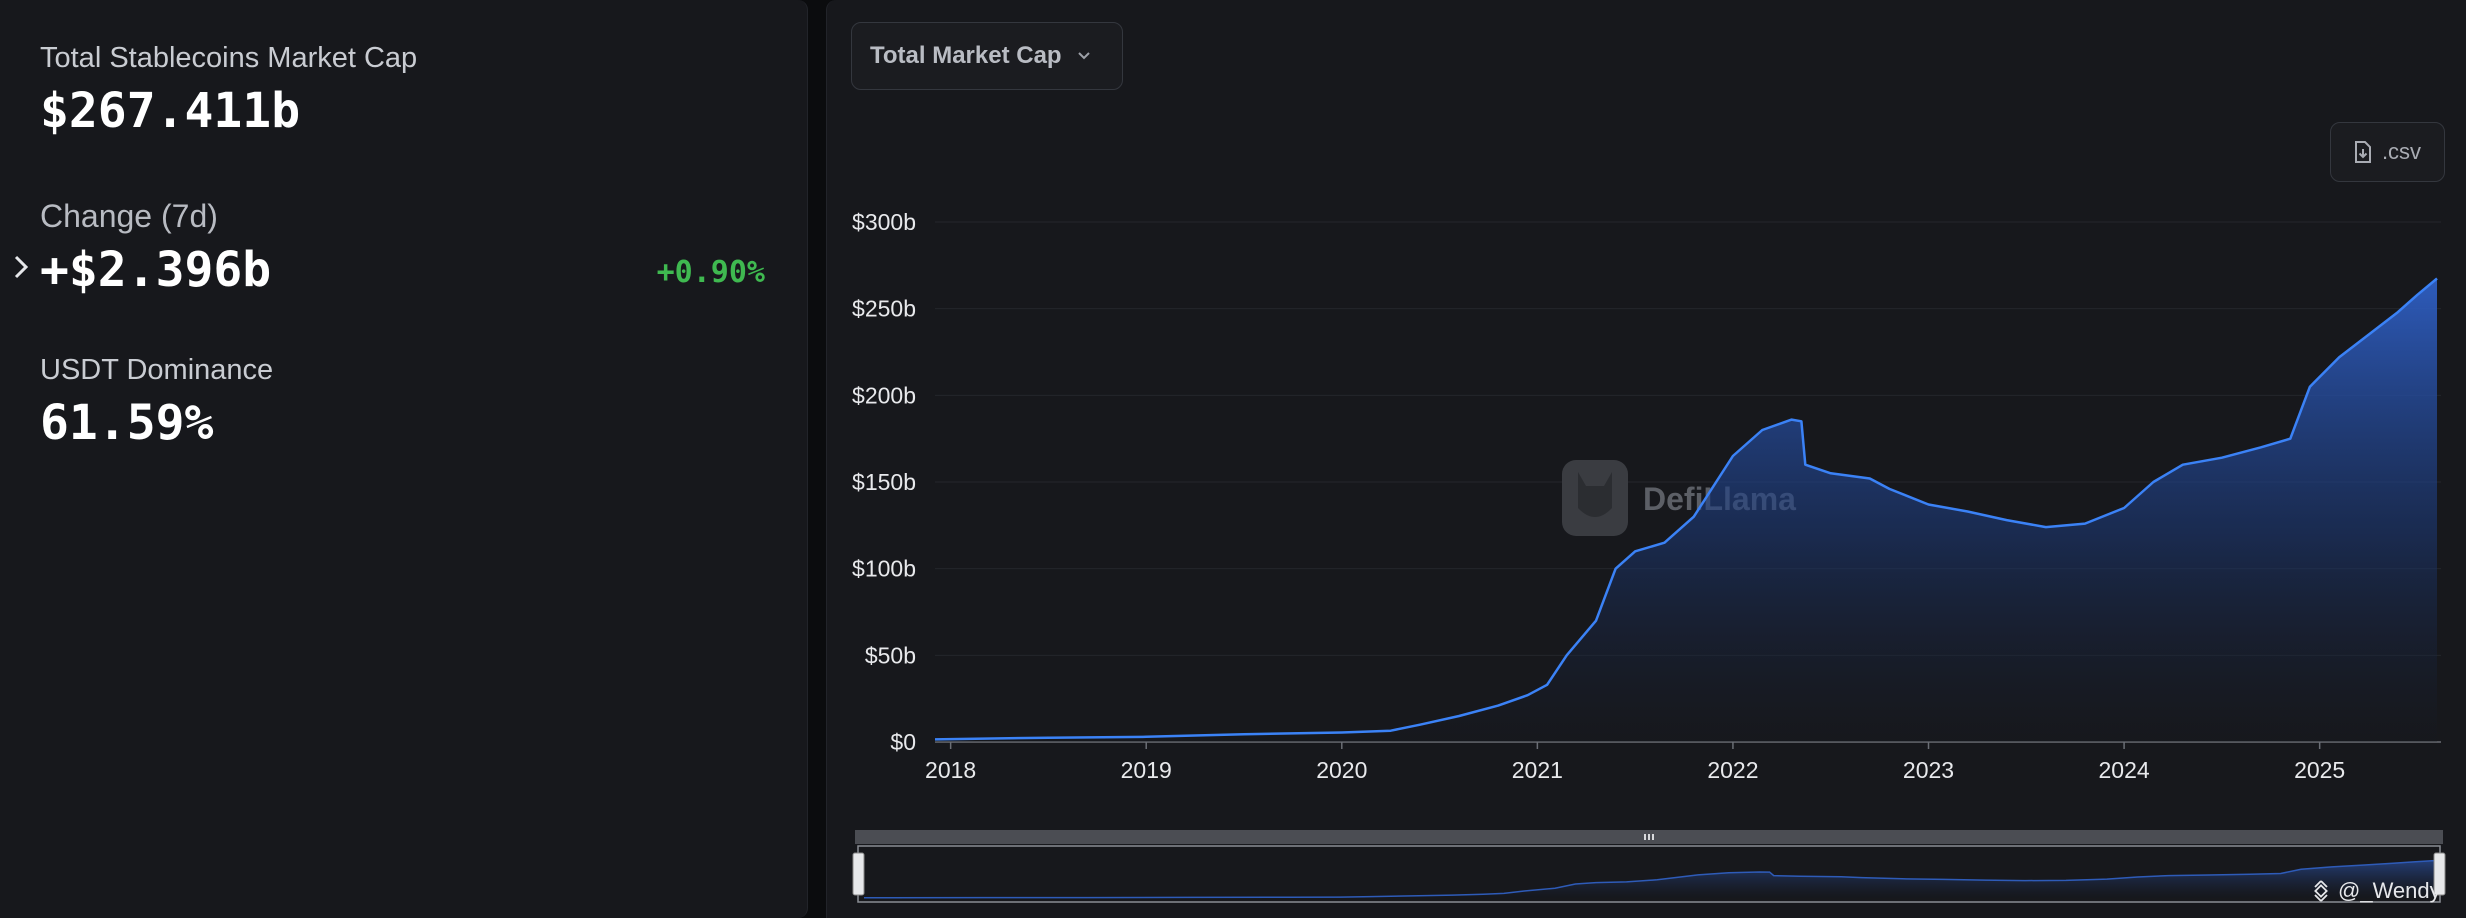 This screenshot has height=918, width=2466. I want to click on csv-label: .csv, so click(2401, 151).